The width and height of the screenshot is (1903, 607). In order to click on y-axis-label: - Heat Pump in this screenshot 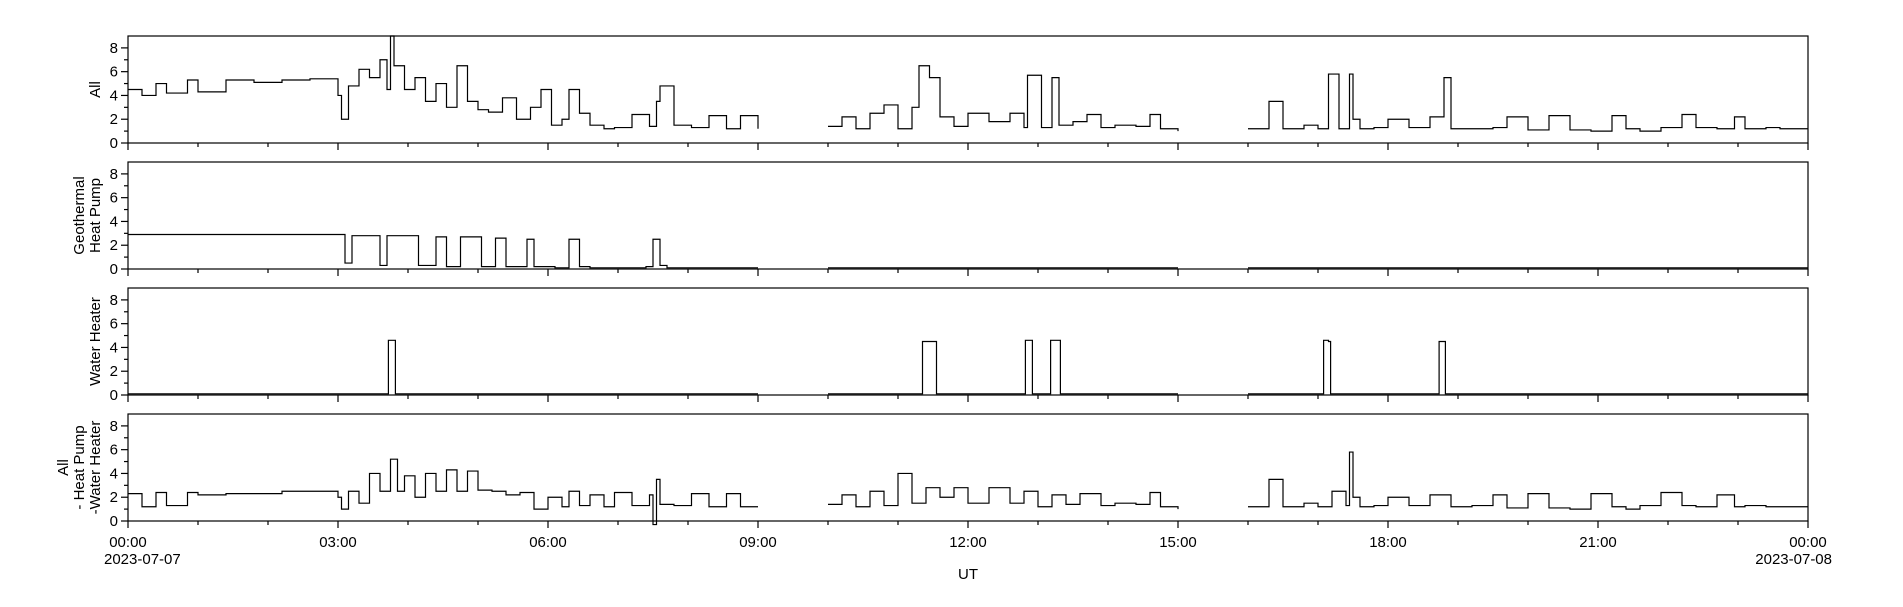, I will do `click(79, 467)`.